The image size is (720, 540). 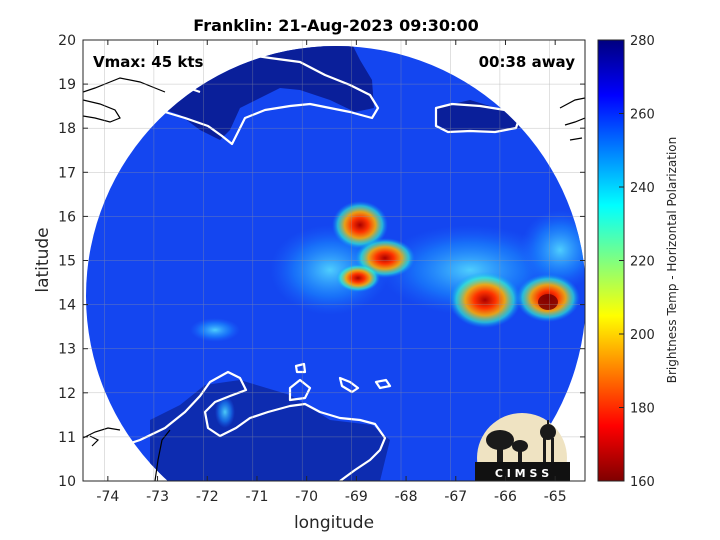 What do you see at coordinates (642, 335) in the screenshot?
I see `colorbar-tick-label: 200` at bounding box center [642, 335].